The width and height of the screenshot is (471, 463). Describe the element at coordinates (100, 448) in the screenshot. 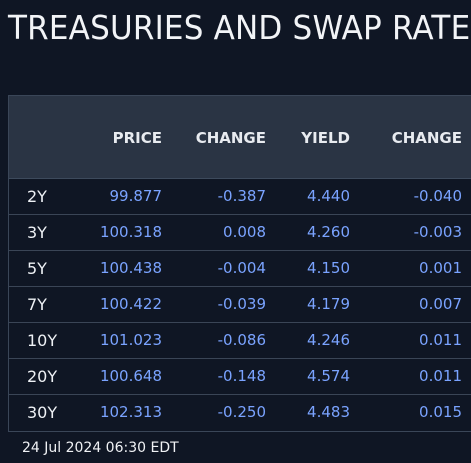

I see `timestamp: 24 Jul 2024 06:30 EDT` at that location.